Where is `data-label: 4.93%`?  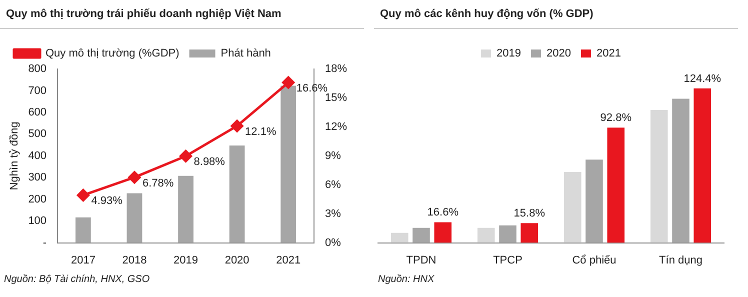 data-label: 4.93% is located at coordinates (107, 201).